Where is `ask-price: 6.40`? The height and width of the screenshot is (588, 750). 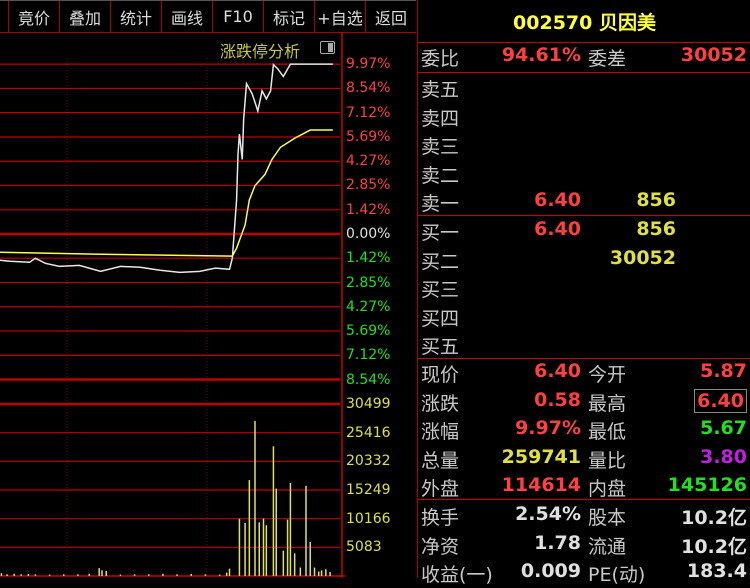
ask-price: 6.40 is located at coordinates (557, 200).